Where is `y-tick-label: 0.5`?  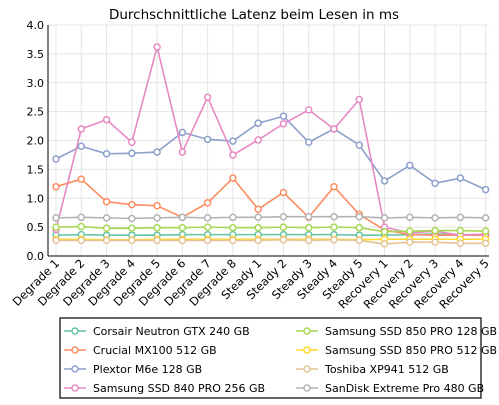 y-tick-label: 0.5 is located at coordinates (36, 227).